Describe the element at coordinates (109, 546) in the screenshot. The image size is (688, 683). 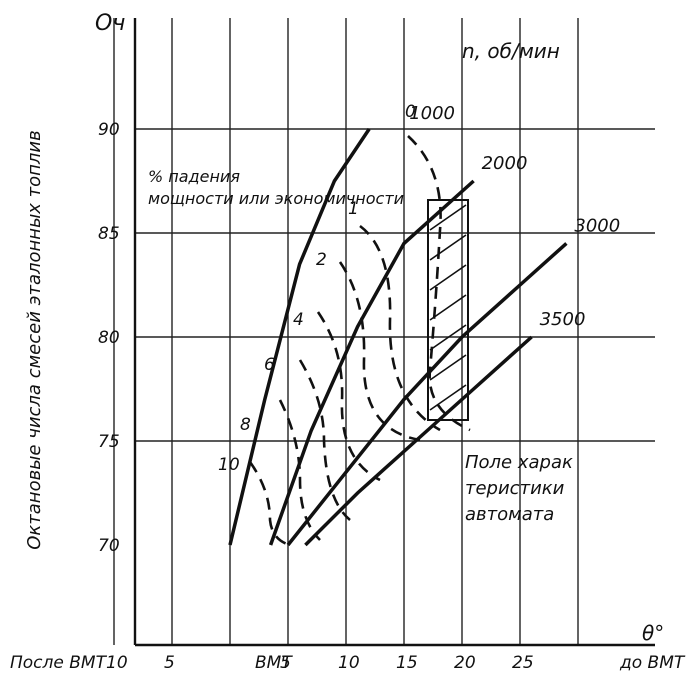
I see `y-tick-label: 70` at that location.